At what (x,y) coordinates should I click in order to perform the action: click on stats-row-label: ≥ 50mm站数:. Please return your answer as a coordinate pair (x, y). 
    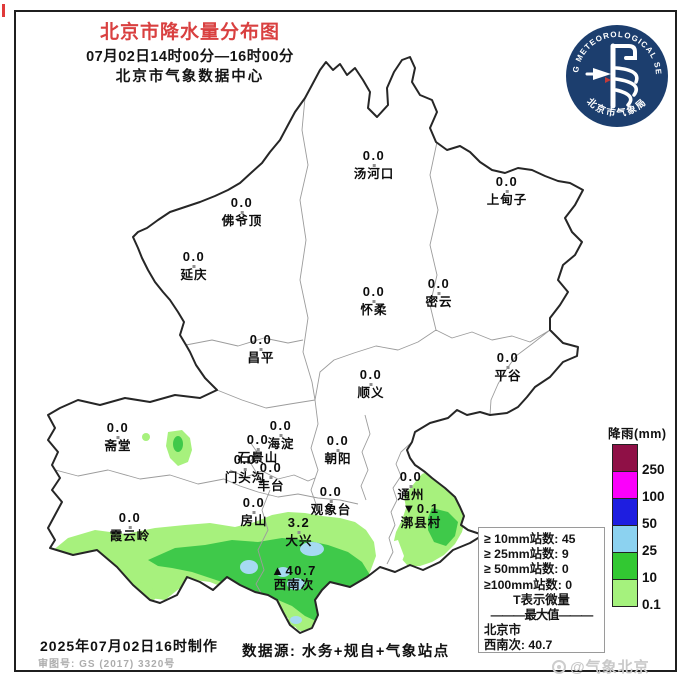
    Looking at the image, I should click on (523, 569).